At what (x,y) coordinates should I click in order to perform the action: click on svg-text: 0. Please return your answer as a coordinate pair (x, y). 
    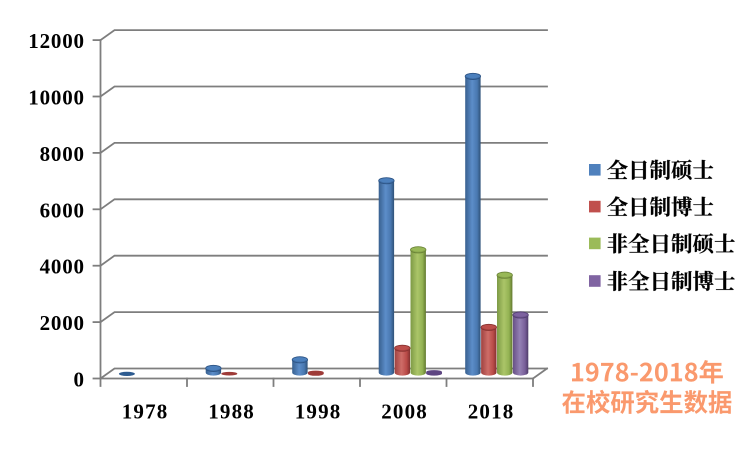
    Looking at the image, I should click on (78, 380).